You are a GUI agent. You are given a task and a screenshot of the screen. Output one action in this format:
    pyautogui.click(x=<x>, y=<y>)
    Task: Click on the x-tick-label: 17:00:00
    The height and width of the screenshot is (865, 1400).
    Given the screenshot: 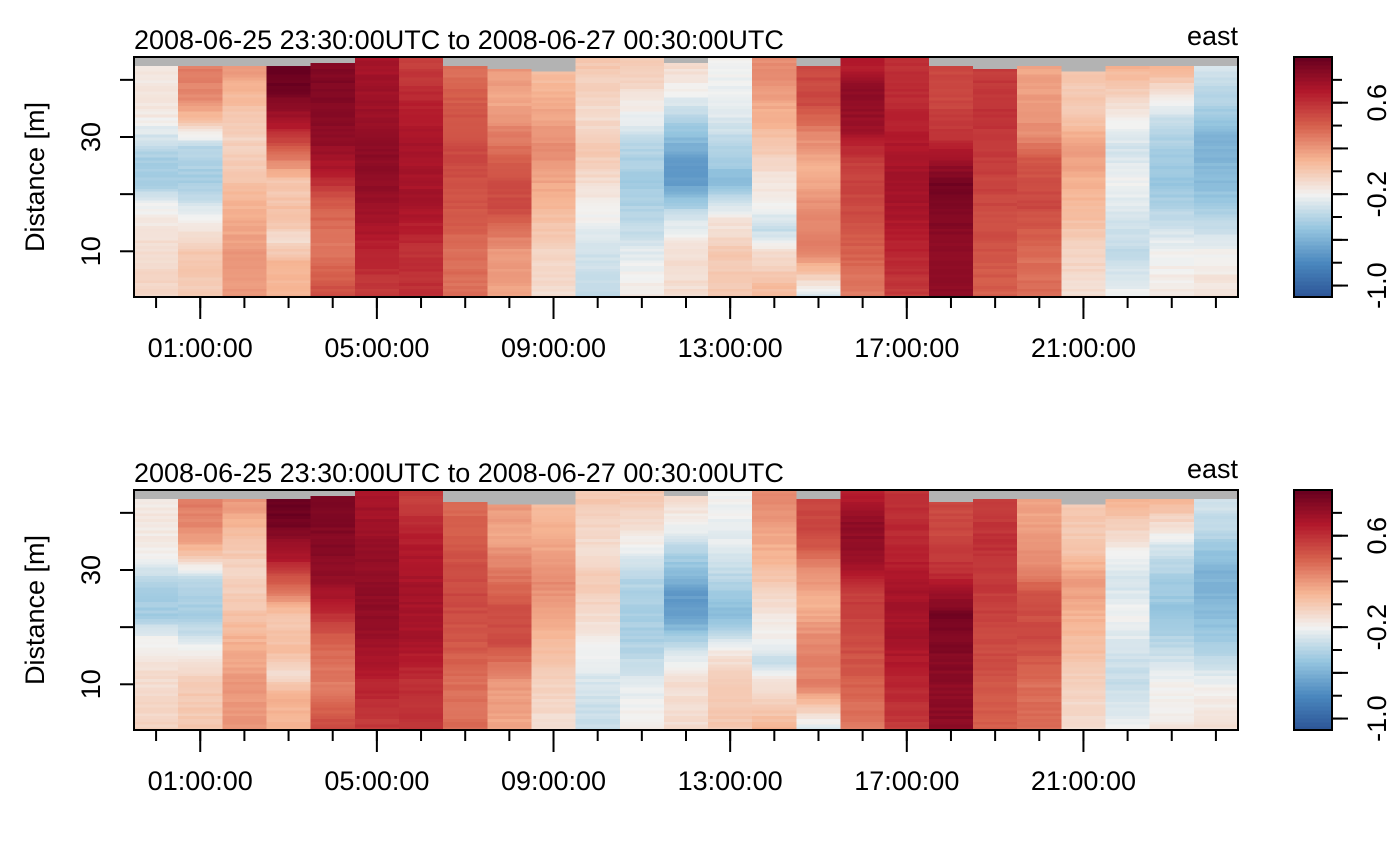 What is the action you would take?
    pyautogui.click(x=906, y=781)
    